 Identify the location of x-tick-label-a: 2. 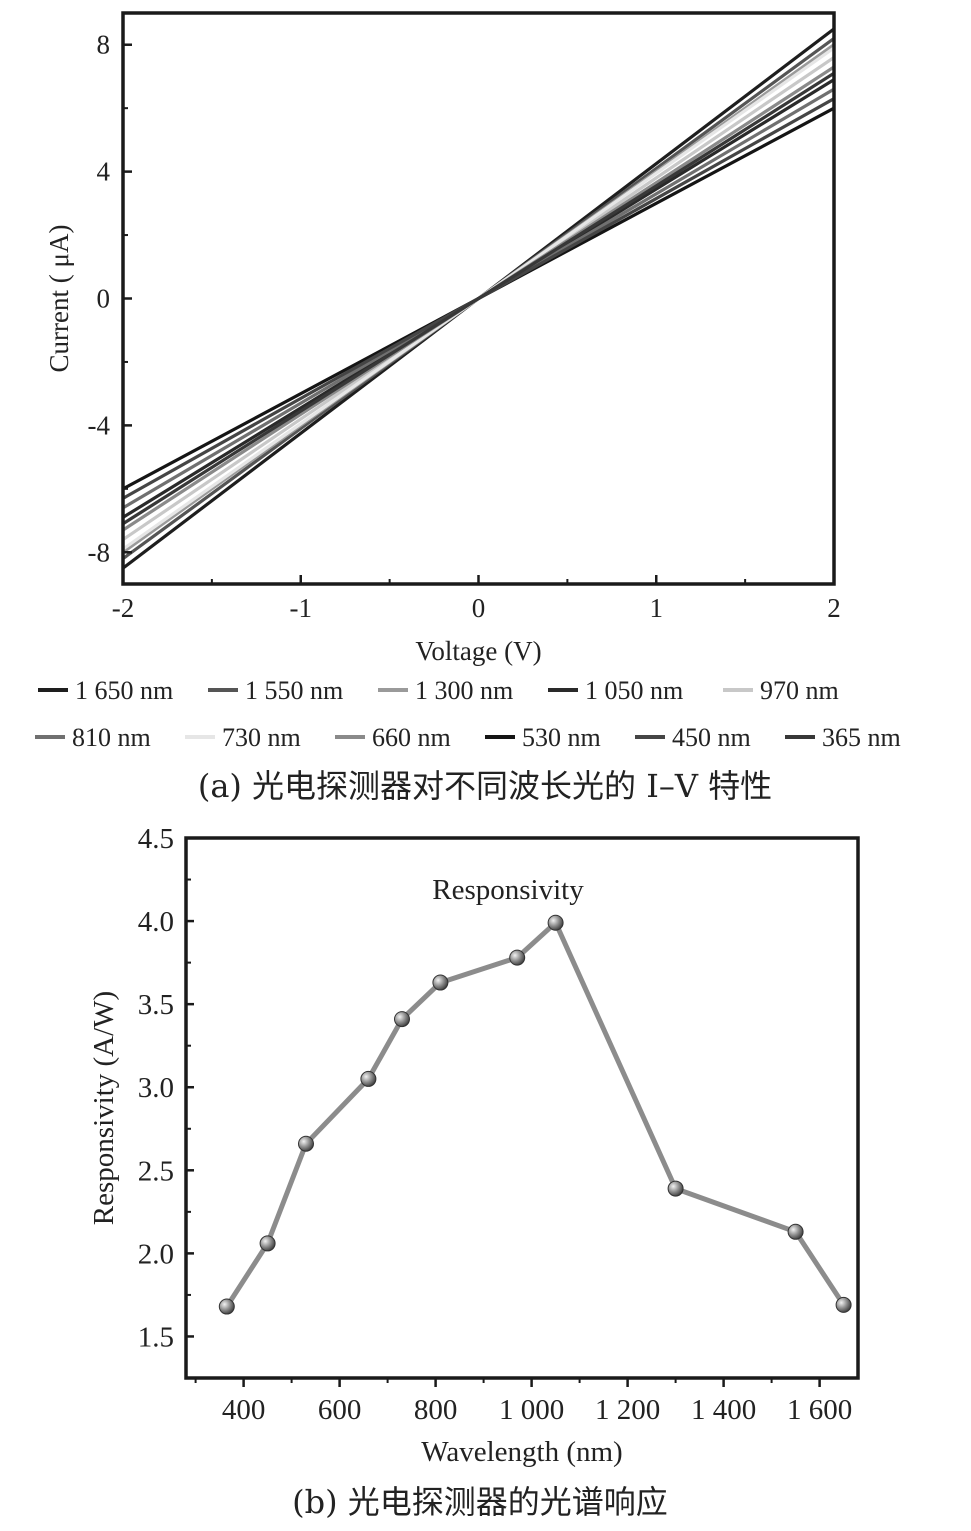
(834, 608).